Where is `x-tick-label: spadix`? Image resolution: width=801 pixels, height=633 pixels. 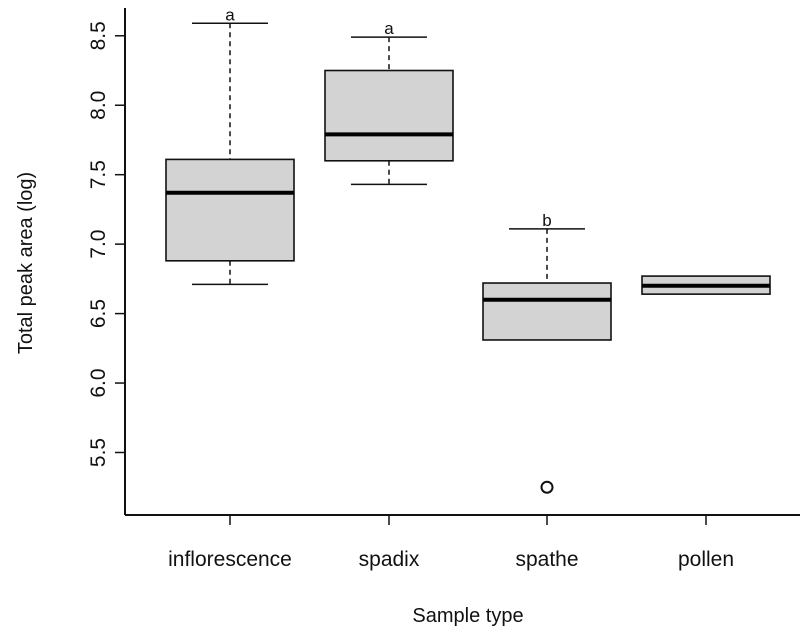 x-tick-label: spadix is located at coordinates (389, 559).